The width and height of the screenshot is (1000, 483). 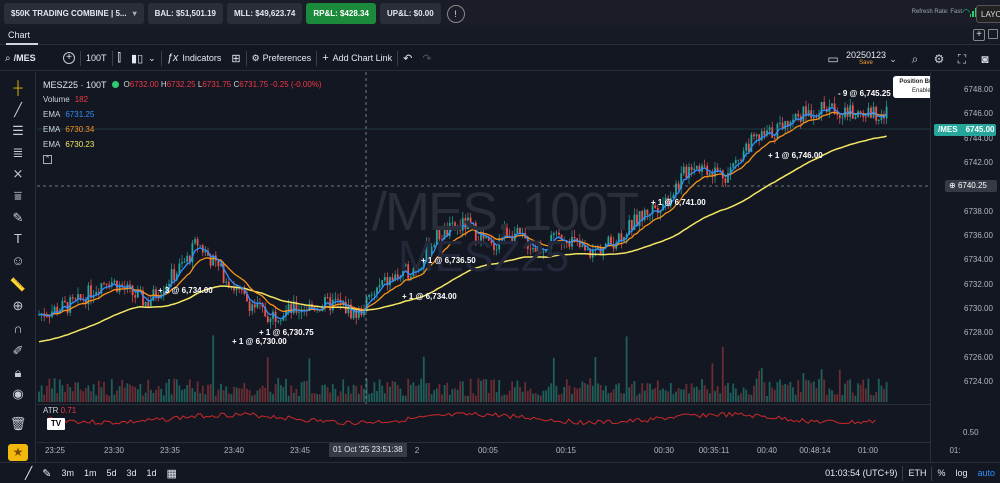 I want to click on legend-collapse: ⌃, so click(x=182, y=159).